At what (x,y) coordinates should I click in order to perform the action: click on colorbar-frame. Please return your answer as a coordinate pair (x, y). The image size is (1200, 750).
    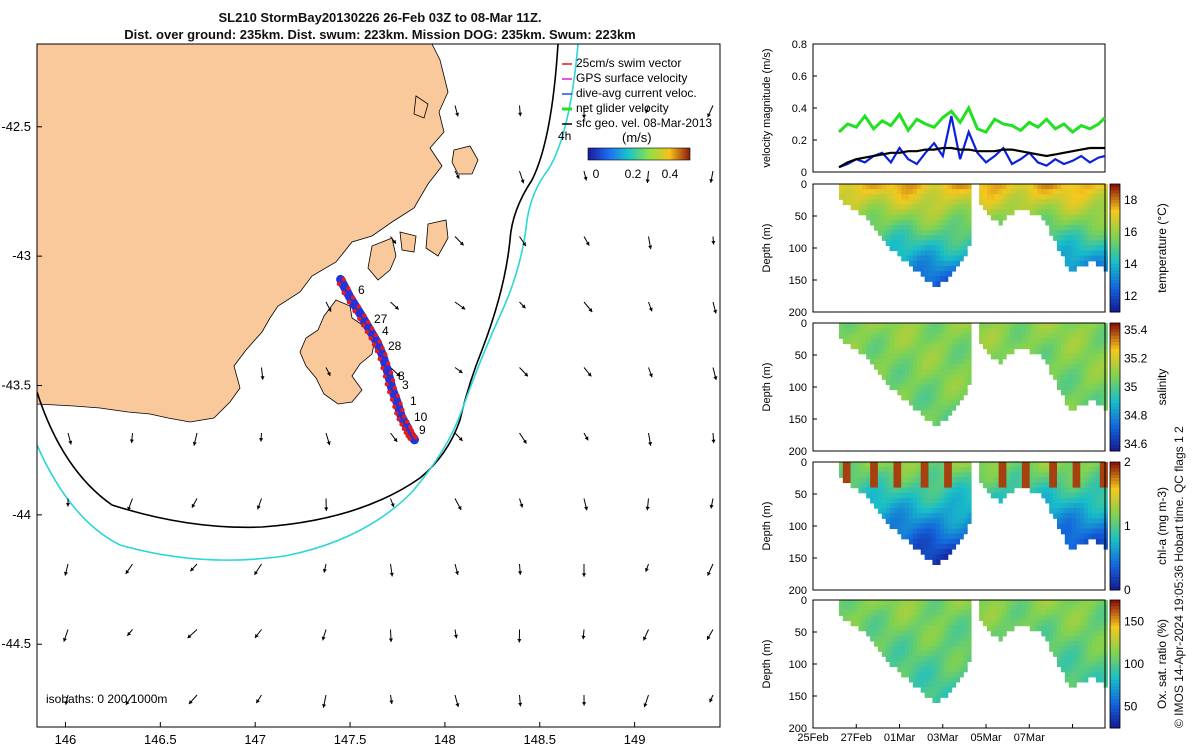
    Looking at the image, I should click on (1115, 387).